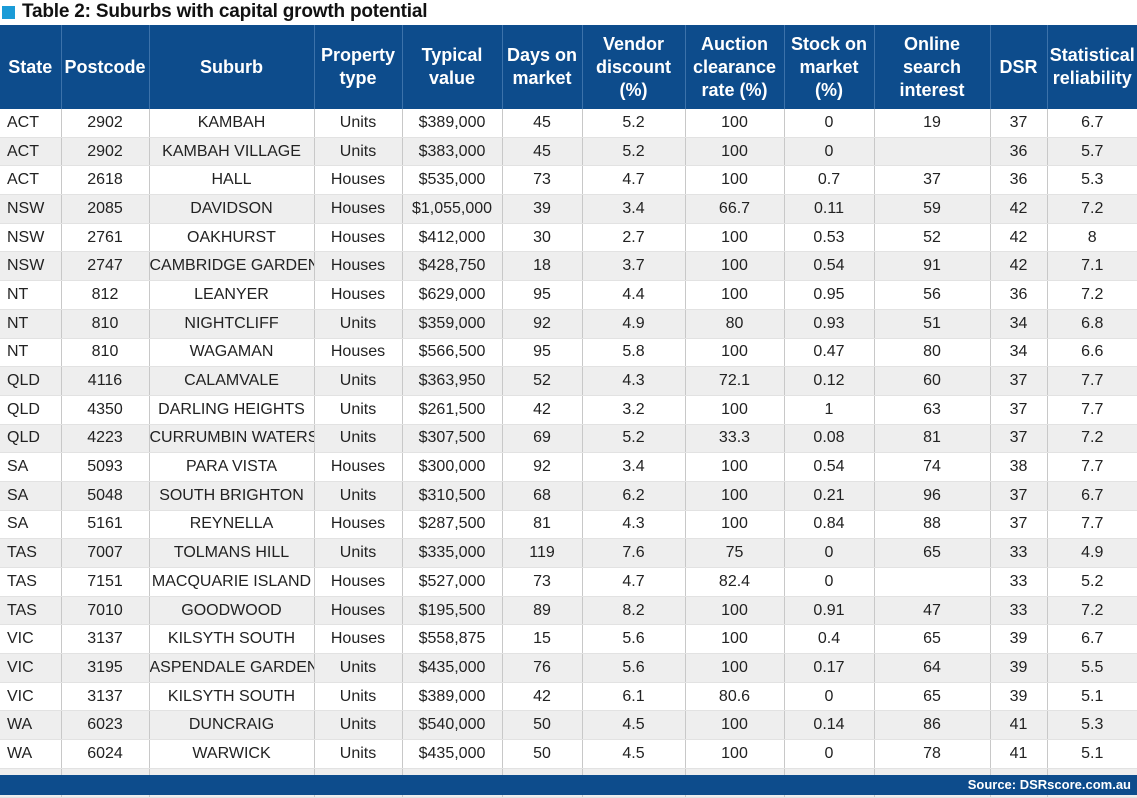  What do you see at coordinates (634, 152) in the screenshot?
I see `cell-vendor-discount: 5.2` at bounding box center [634, 152].